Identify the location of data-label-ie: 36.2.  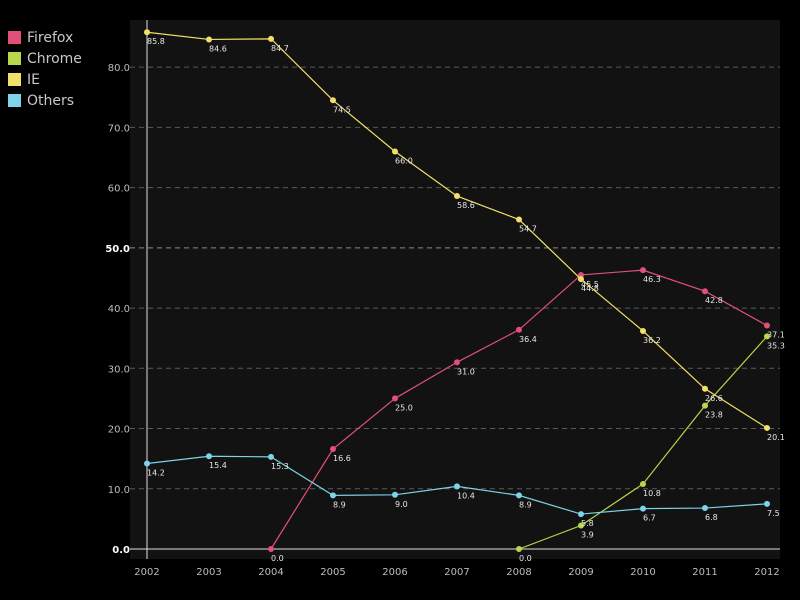
(652, 340).